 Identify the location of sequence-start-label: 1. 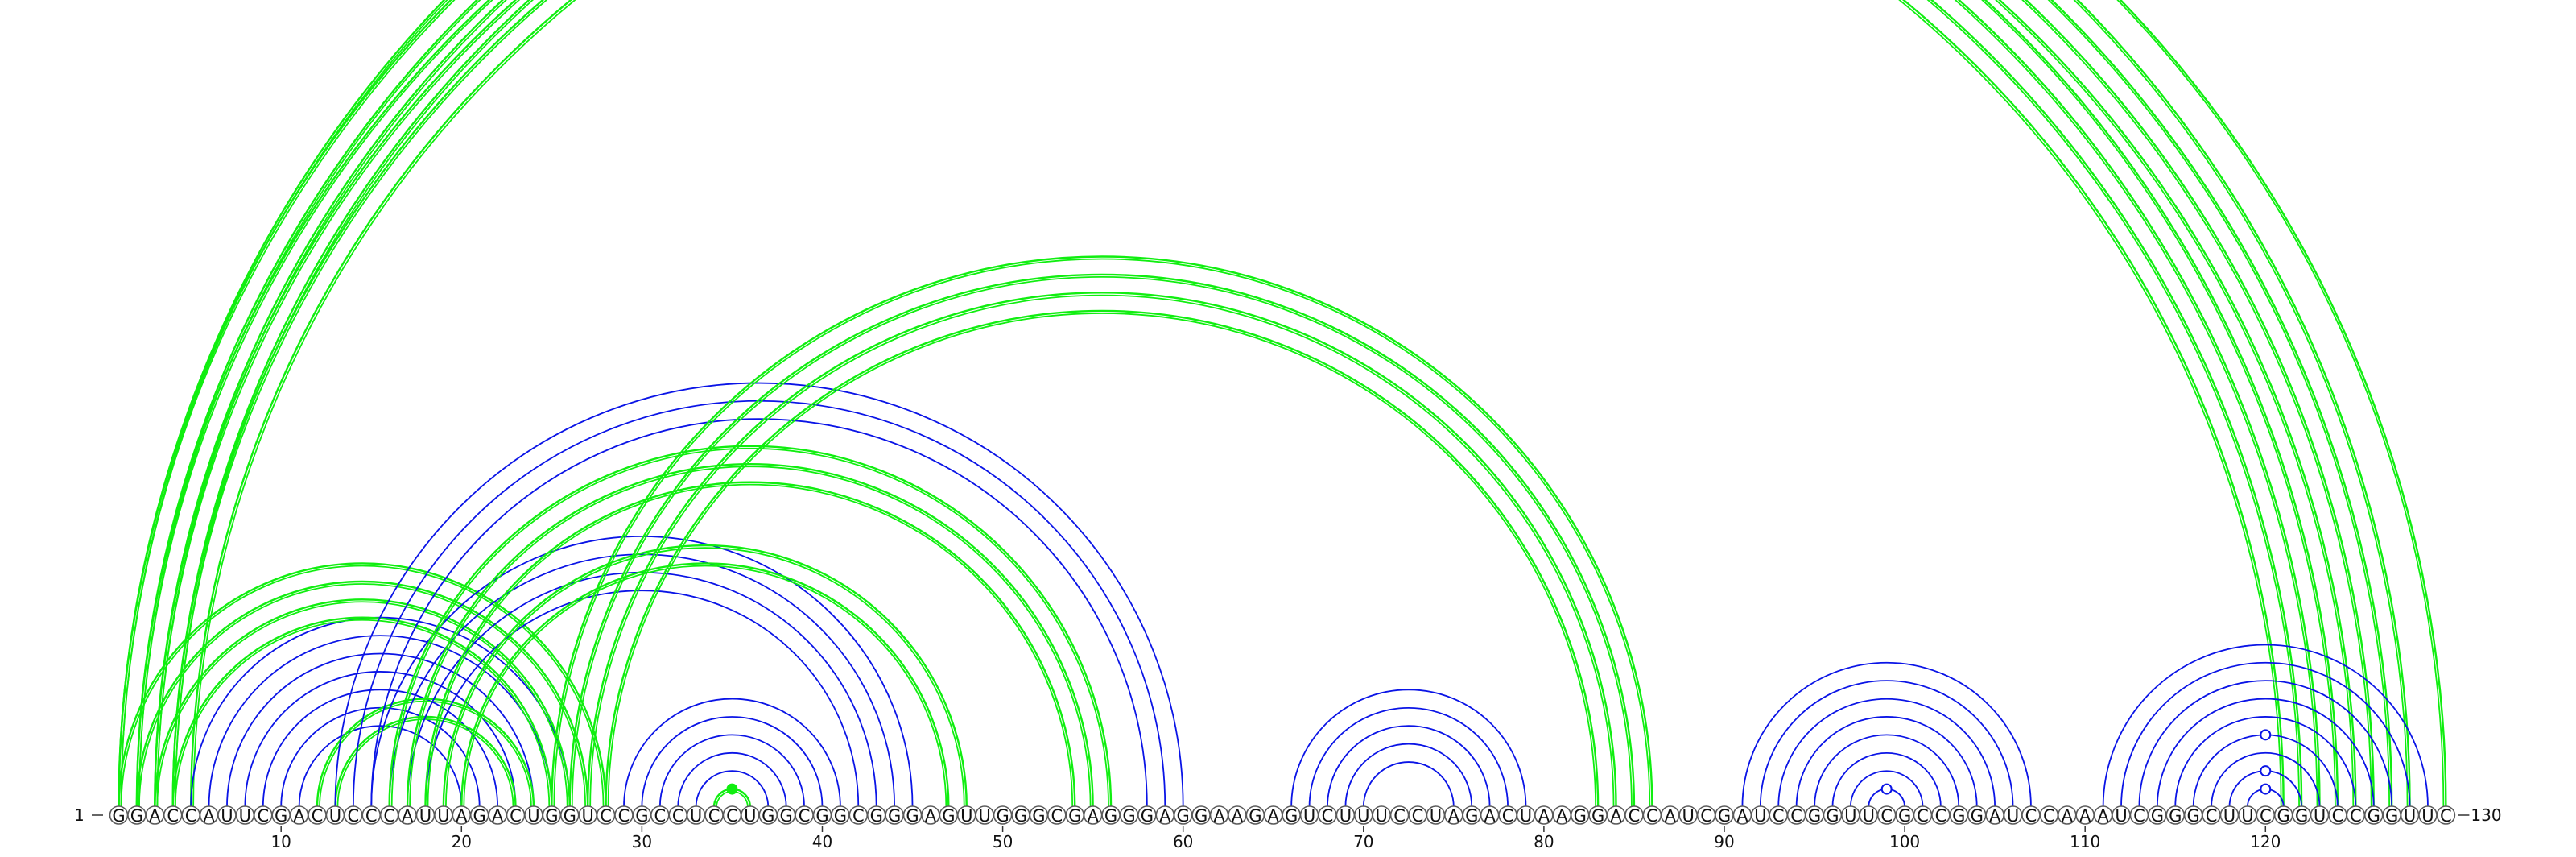
(79, 815).